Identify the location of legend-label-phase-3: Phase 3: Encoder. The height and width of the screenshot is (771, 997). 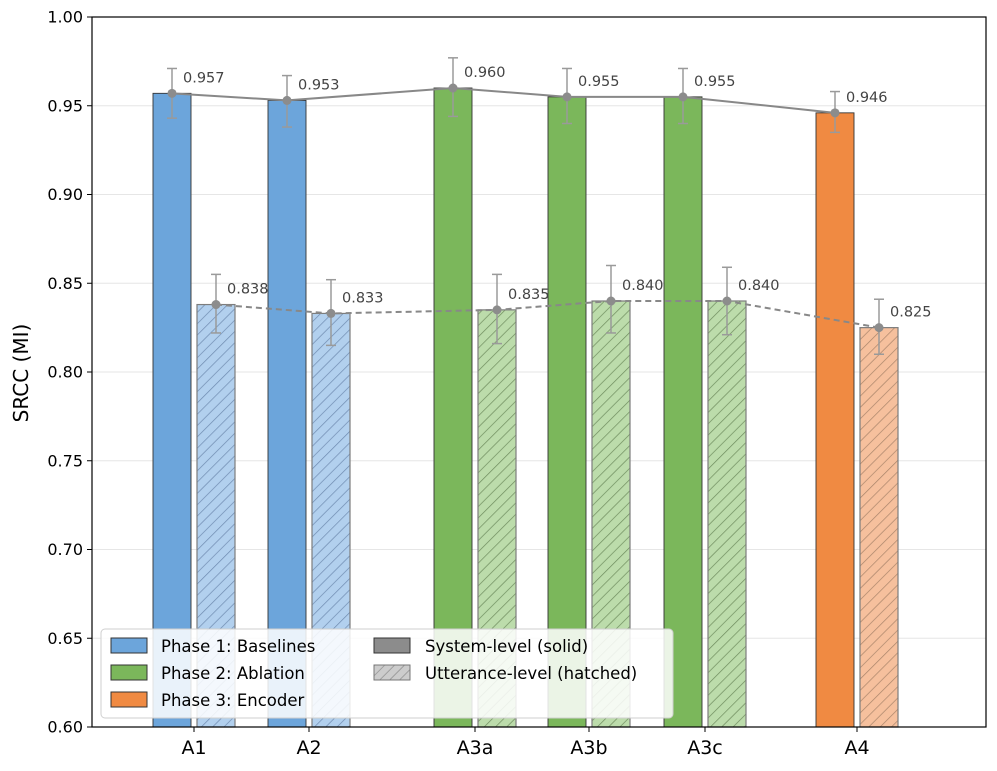
(232, 700).